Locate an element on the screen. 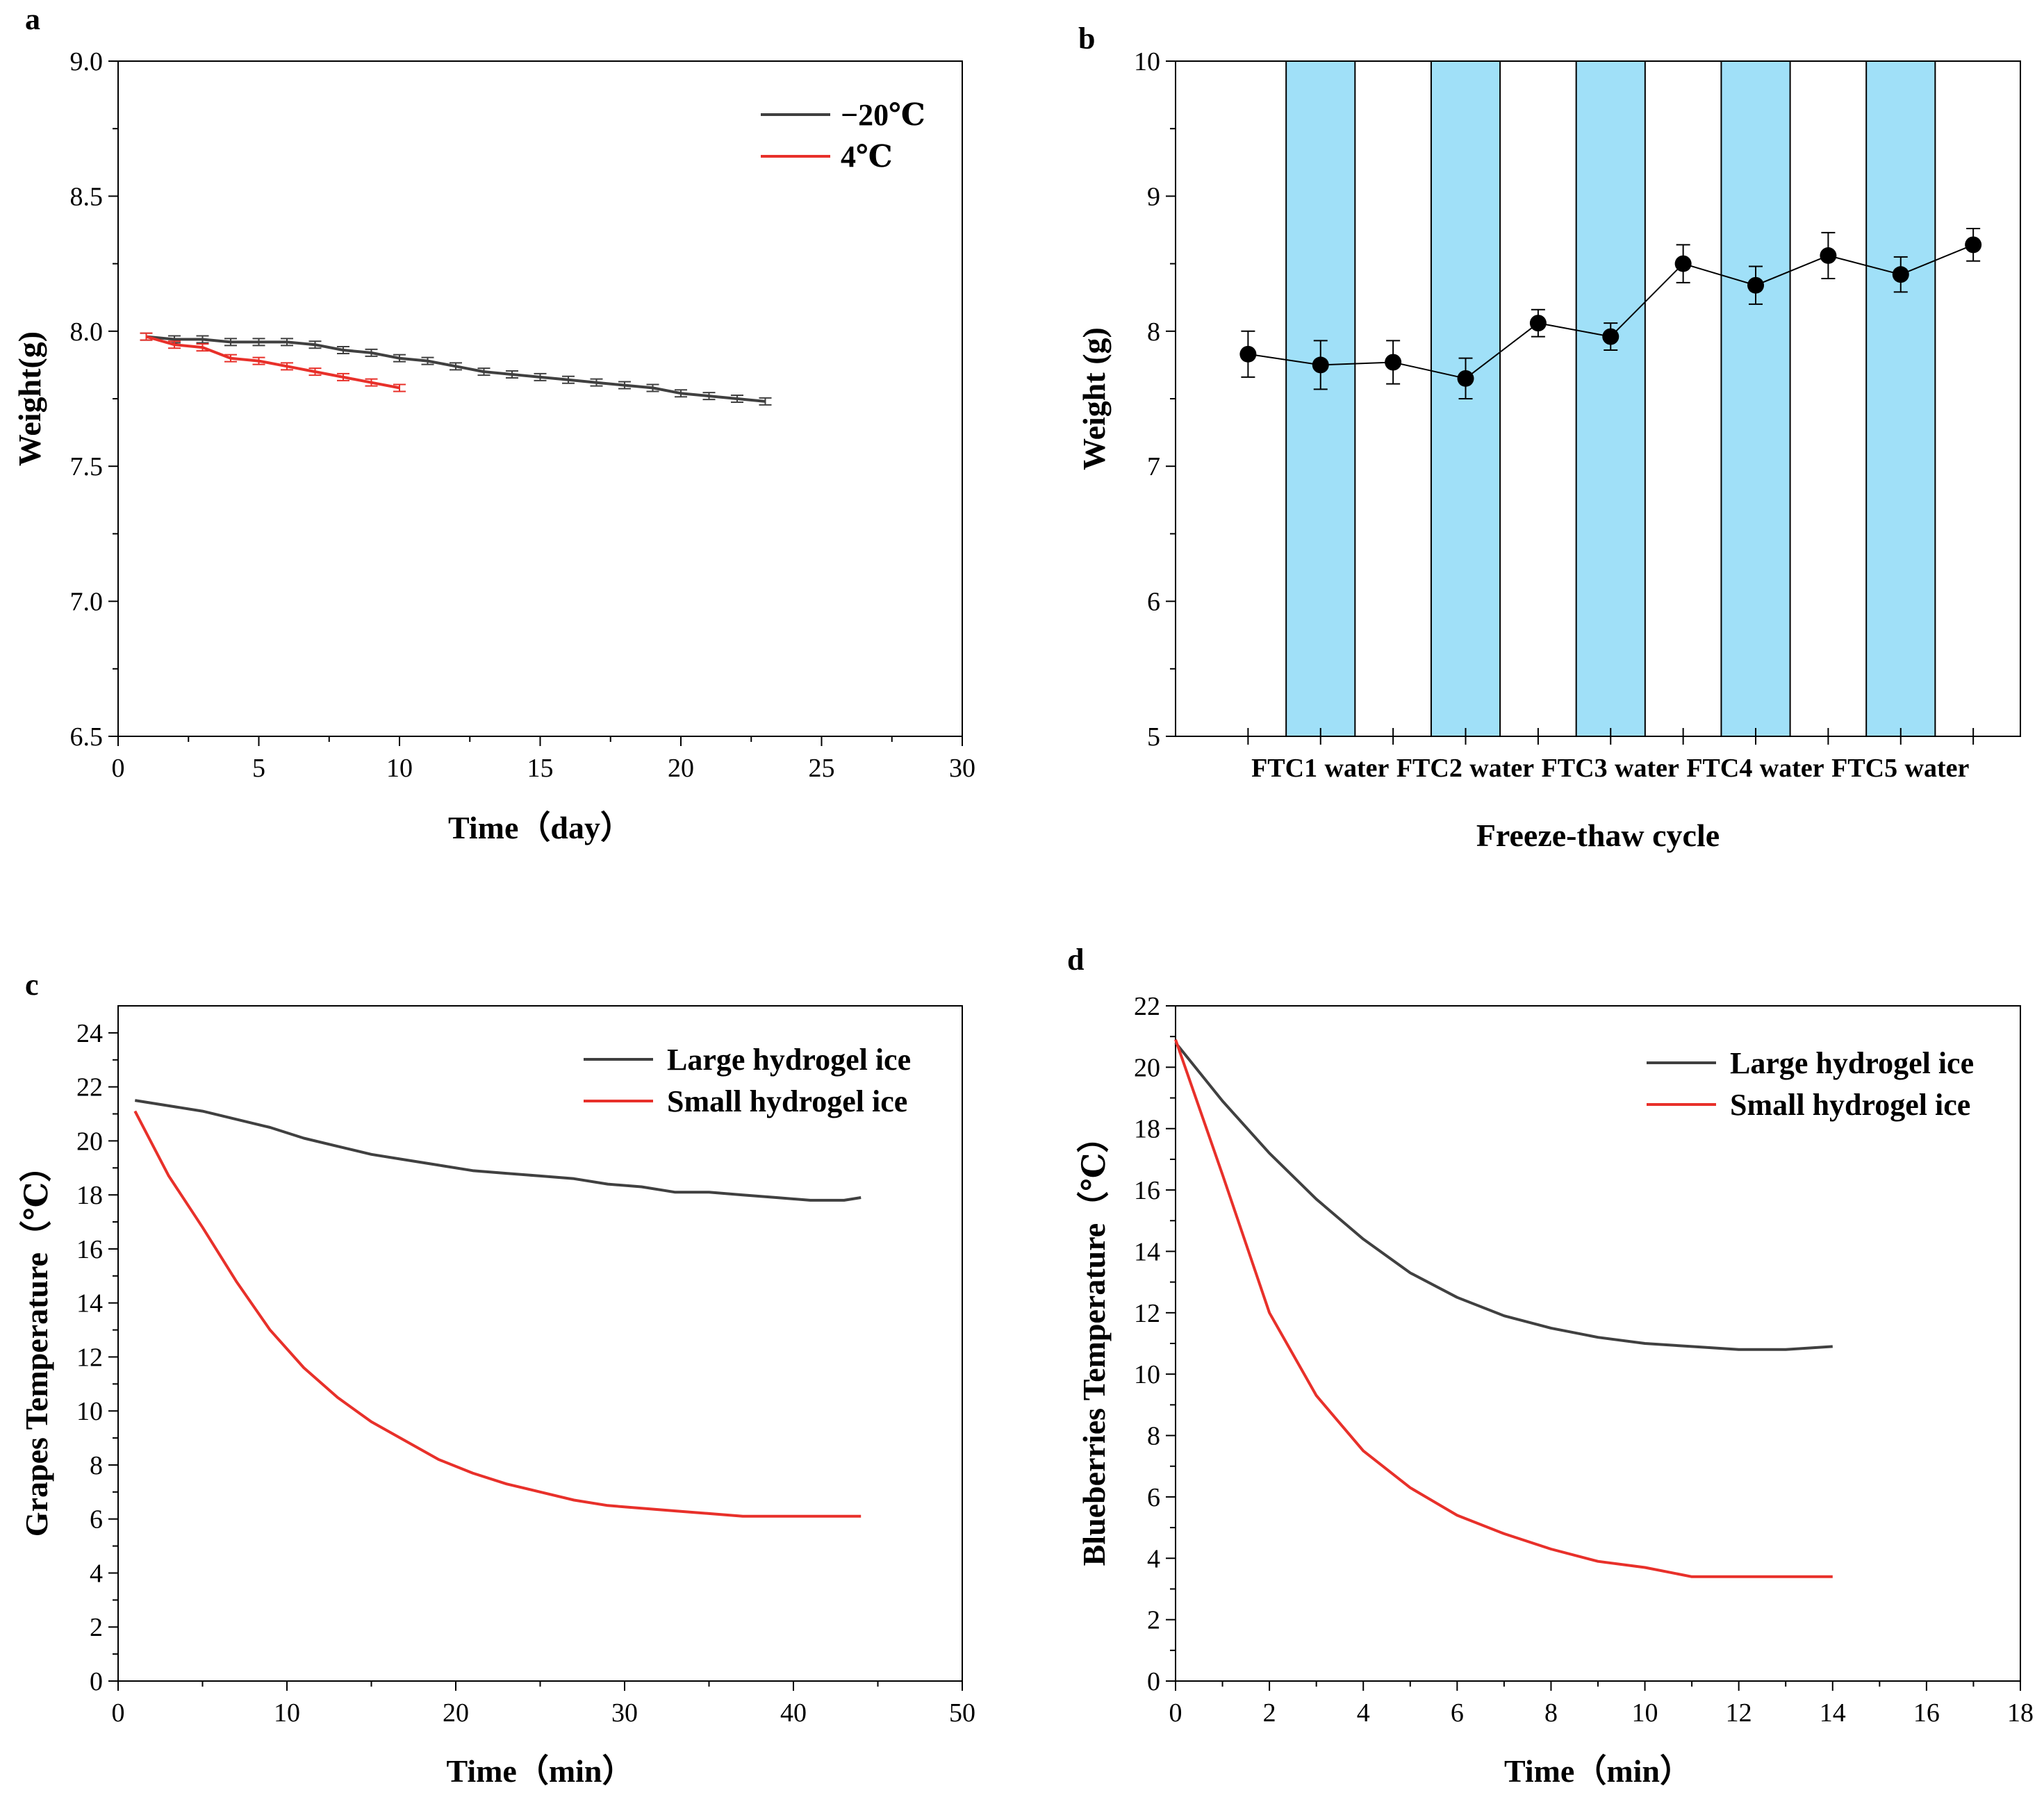 The image size is (2044, 1804). x-tick-label: 15 is located at coordinates (540, 768).